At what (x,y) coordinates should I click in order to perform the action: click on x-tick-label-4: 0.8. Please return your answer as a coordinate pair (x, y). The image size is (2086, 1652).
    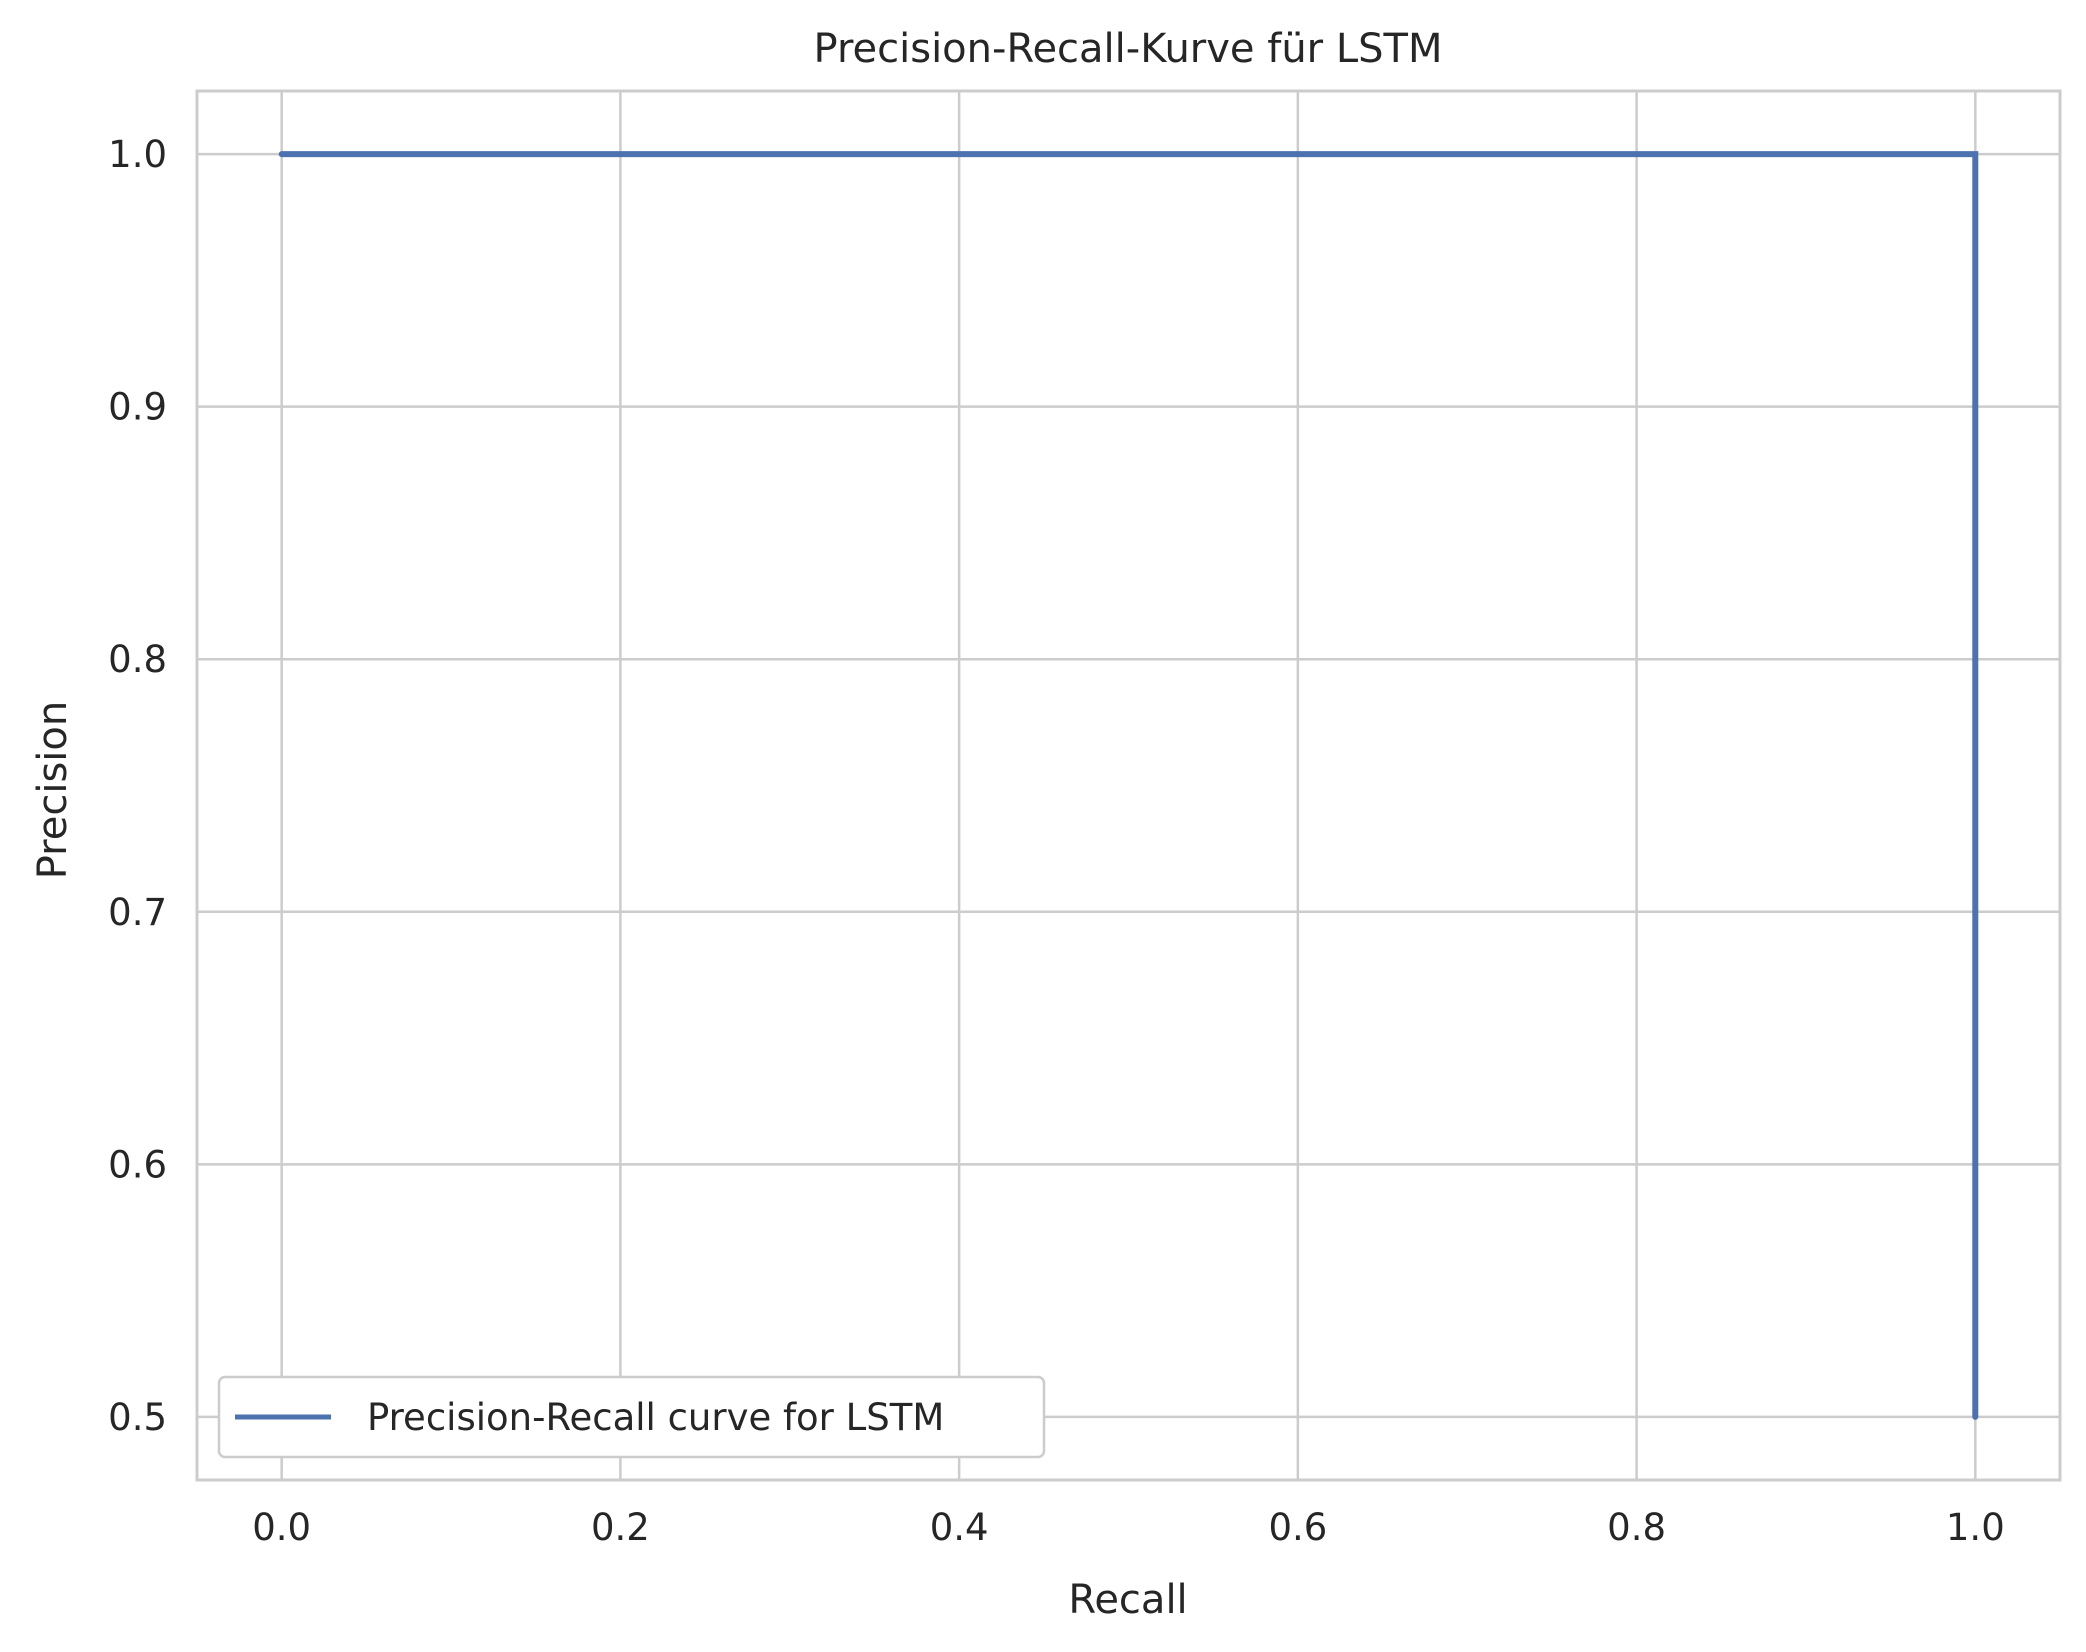
    Looking at the image, I should click on (1636, 1527).